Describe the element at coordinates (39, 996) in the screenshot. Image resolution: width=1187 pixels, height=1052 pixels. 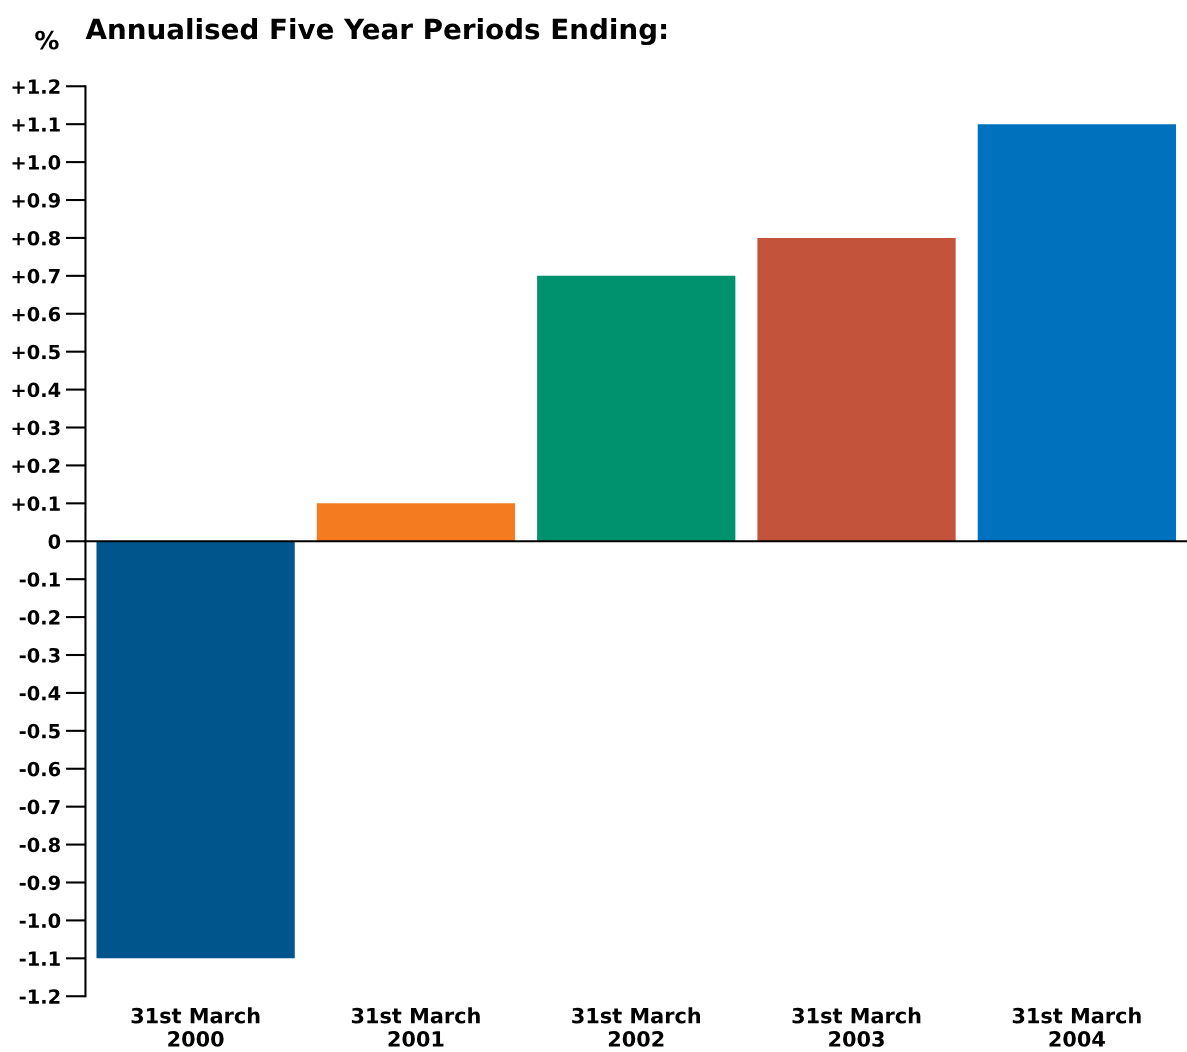
I see `y-tick-label: -1.2` at that location.